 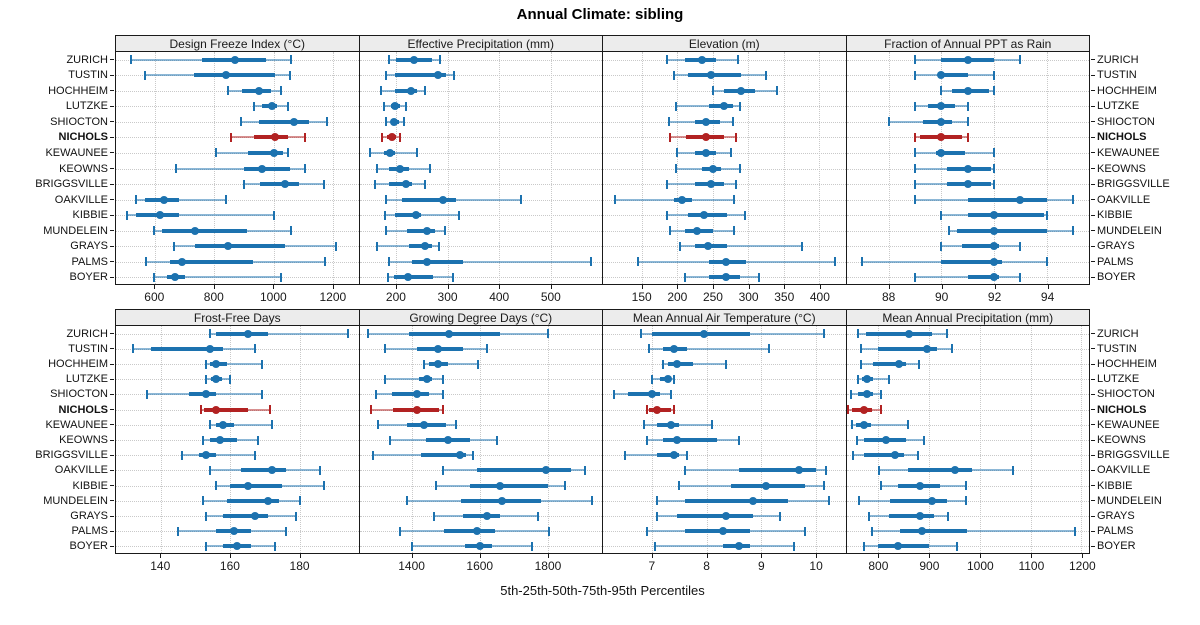 What do you see at coordinates (481, 317) in the screenshot?
I see `panel-title: Growing Degree Days (°C)` at bounding box center [481, 317].